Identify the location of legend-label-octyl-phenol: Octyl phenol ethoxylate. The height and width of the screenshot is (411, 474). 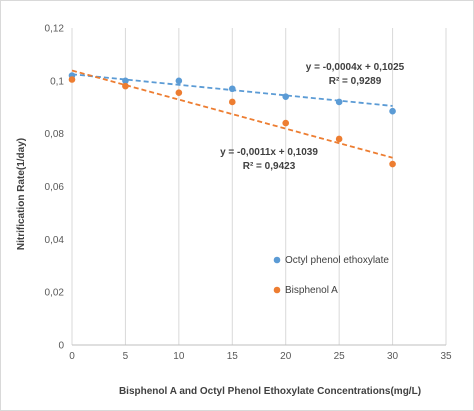
(337, 260).